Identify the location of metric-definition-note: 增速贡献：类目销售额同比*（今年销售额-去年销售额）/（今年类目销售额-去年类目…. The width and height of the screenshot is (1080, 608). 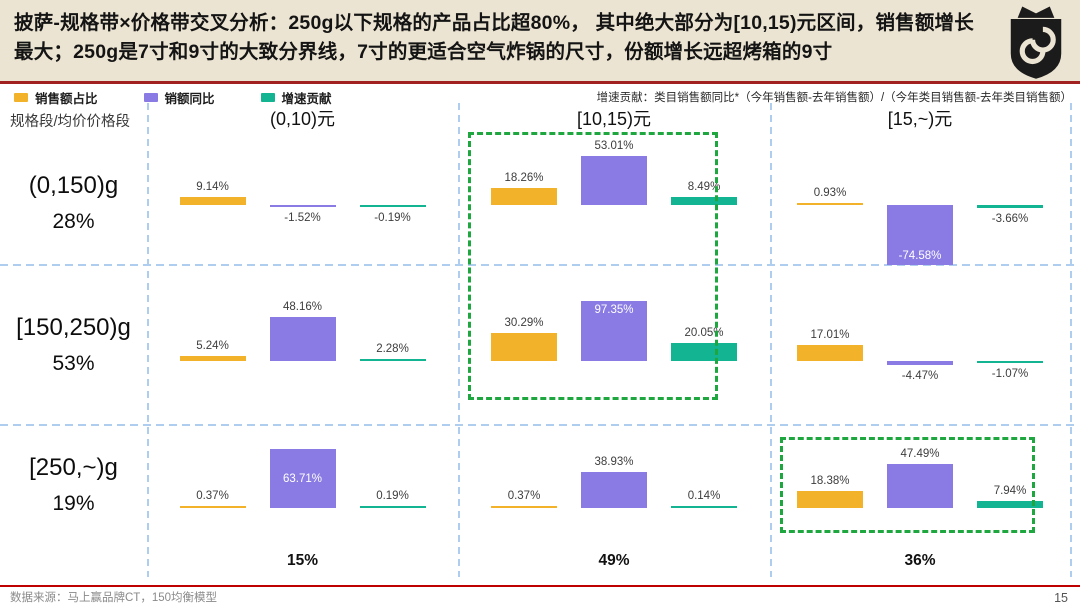
(834, 98).